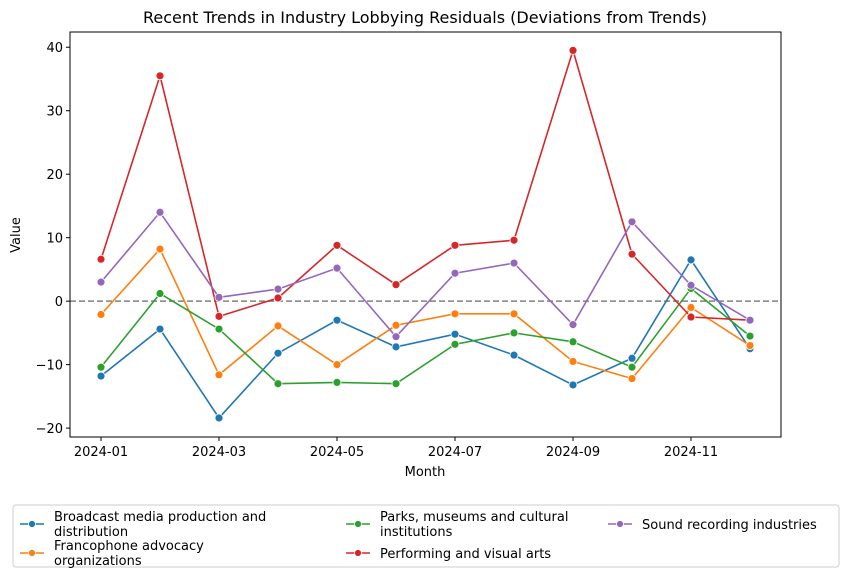 Image resolution: width=849 pixels, height=576 pixels. Describe the element at coordinates (54, 175) in the screenshot. I see `y-tick-label: 20` at that location.